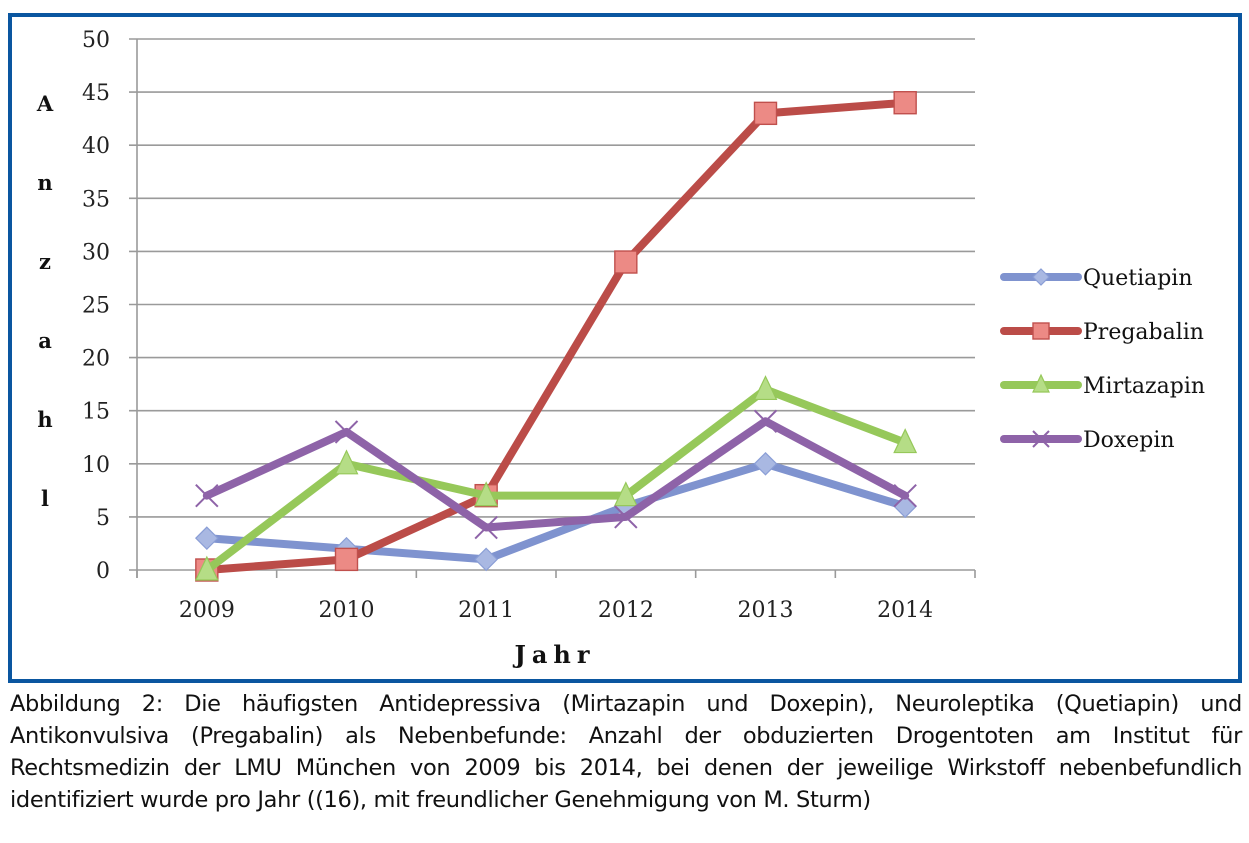  I want to click on y-tick-label: 20, so click(96, 359).